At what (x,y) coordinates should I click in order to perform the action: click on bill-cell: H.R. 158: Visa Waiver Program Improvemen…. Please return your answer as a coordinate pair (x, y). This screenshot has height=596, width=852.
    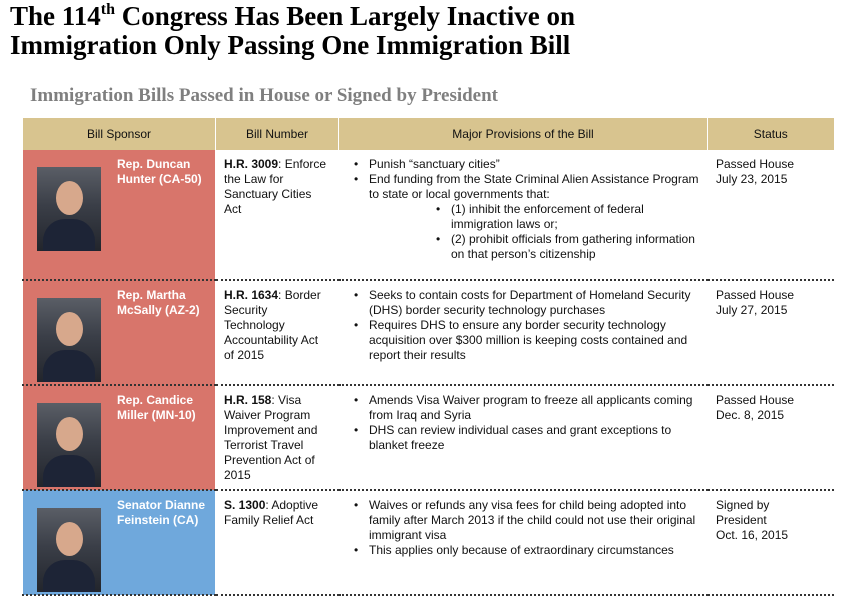
    Looking at the image, I should click on (277, 438).